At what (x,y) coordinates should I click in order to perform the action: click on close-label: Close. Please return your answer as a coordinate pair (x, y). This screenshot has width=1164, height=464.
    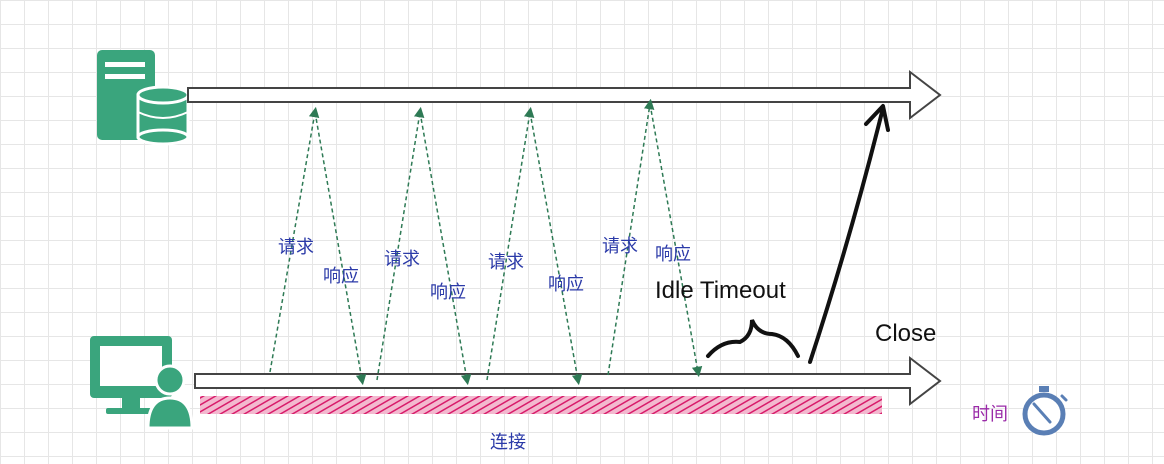
    Looking at the image, I should click on (905, 333).